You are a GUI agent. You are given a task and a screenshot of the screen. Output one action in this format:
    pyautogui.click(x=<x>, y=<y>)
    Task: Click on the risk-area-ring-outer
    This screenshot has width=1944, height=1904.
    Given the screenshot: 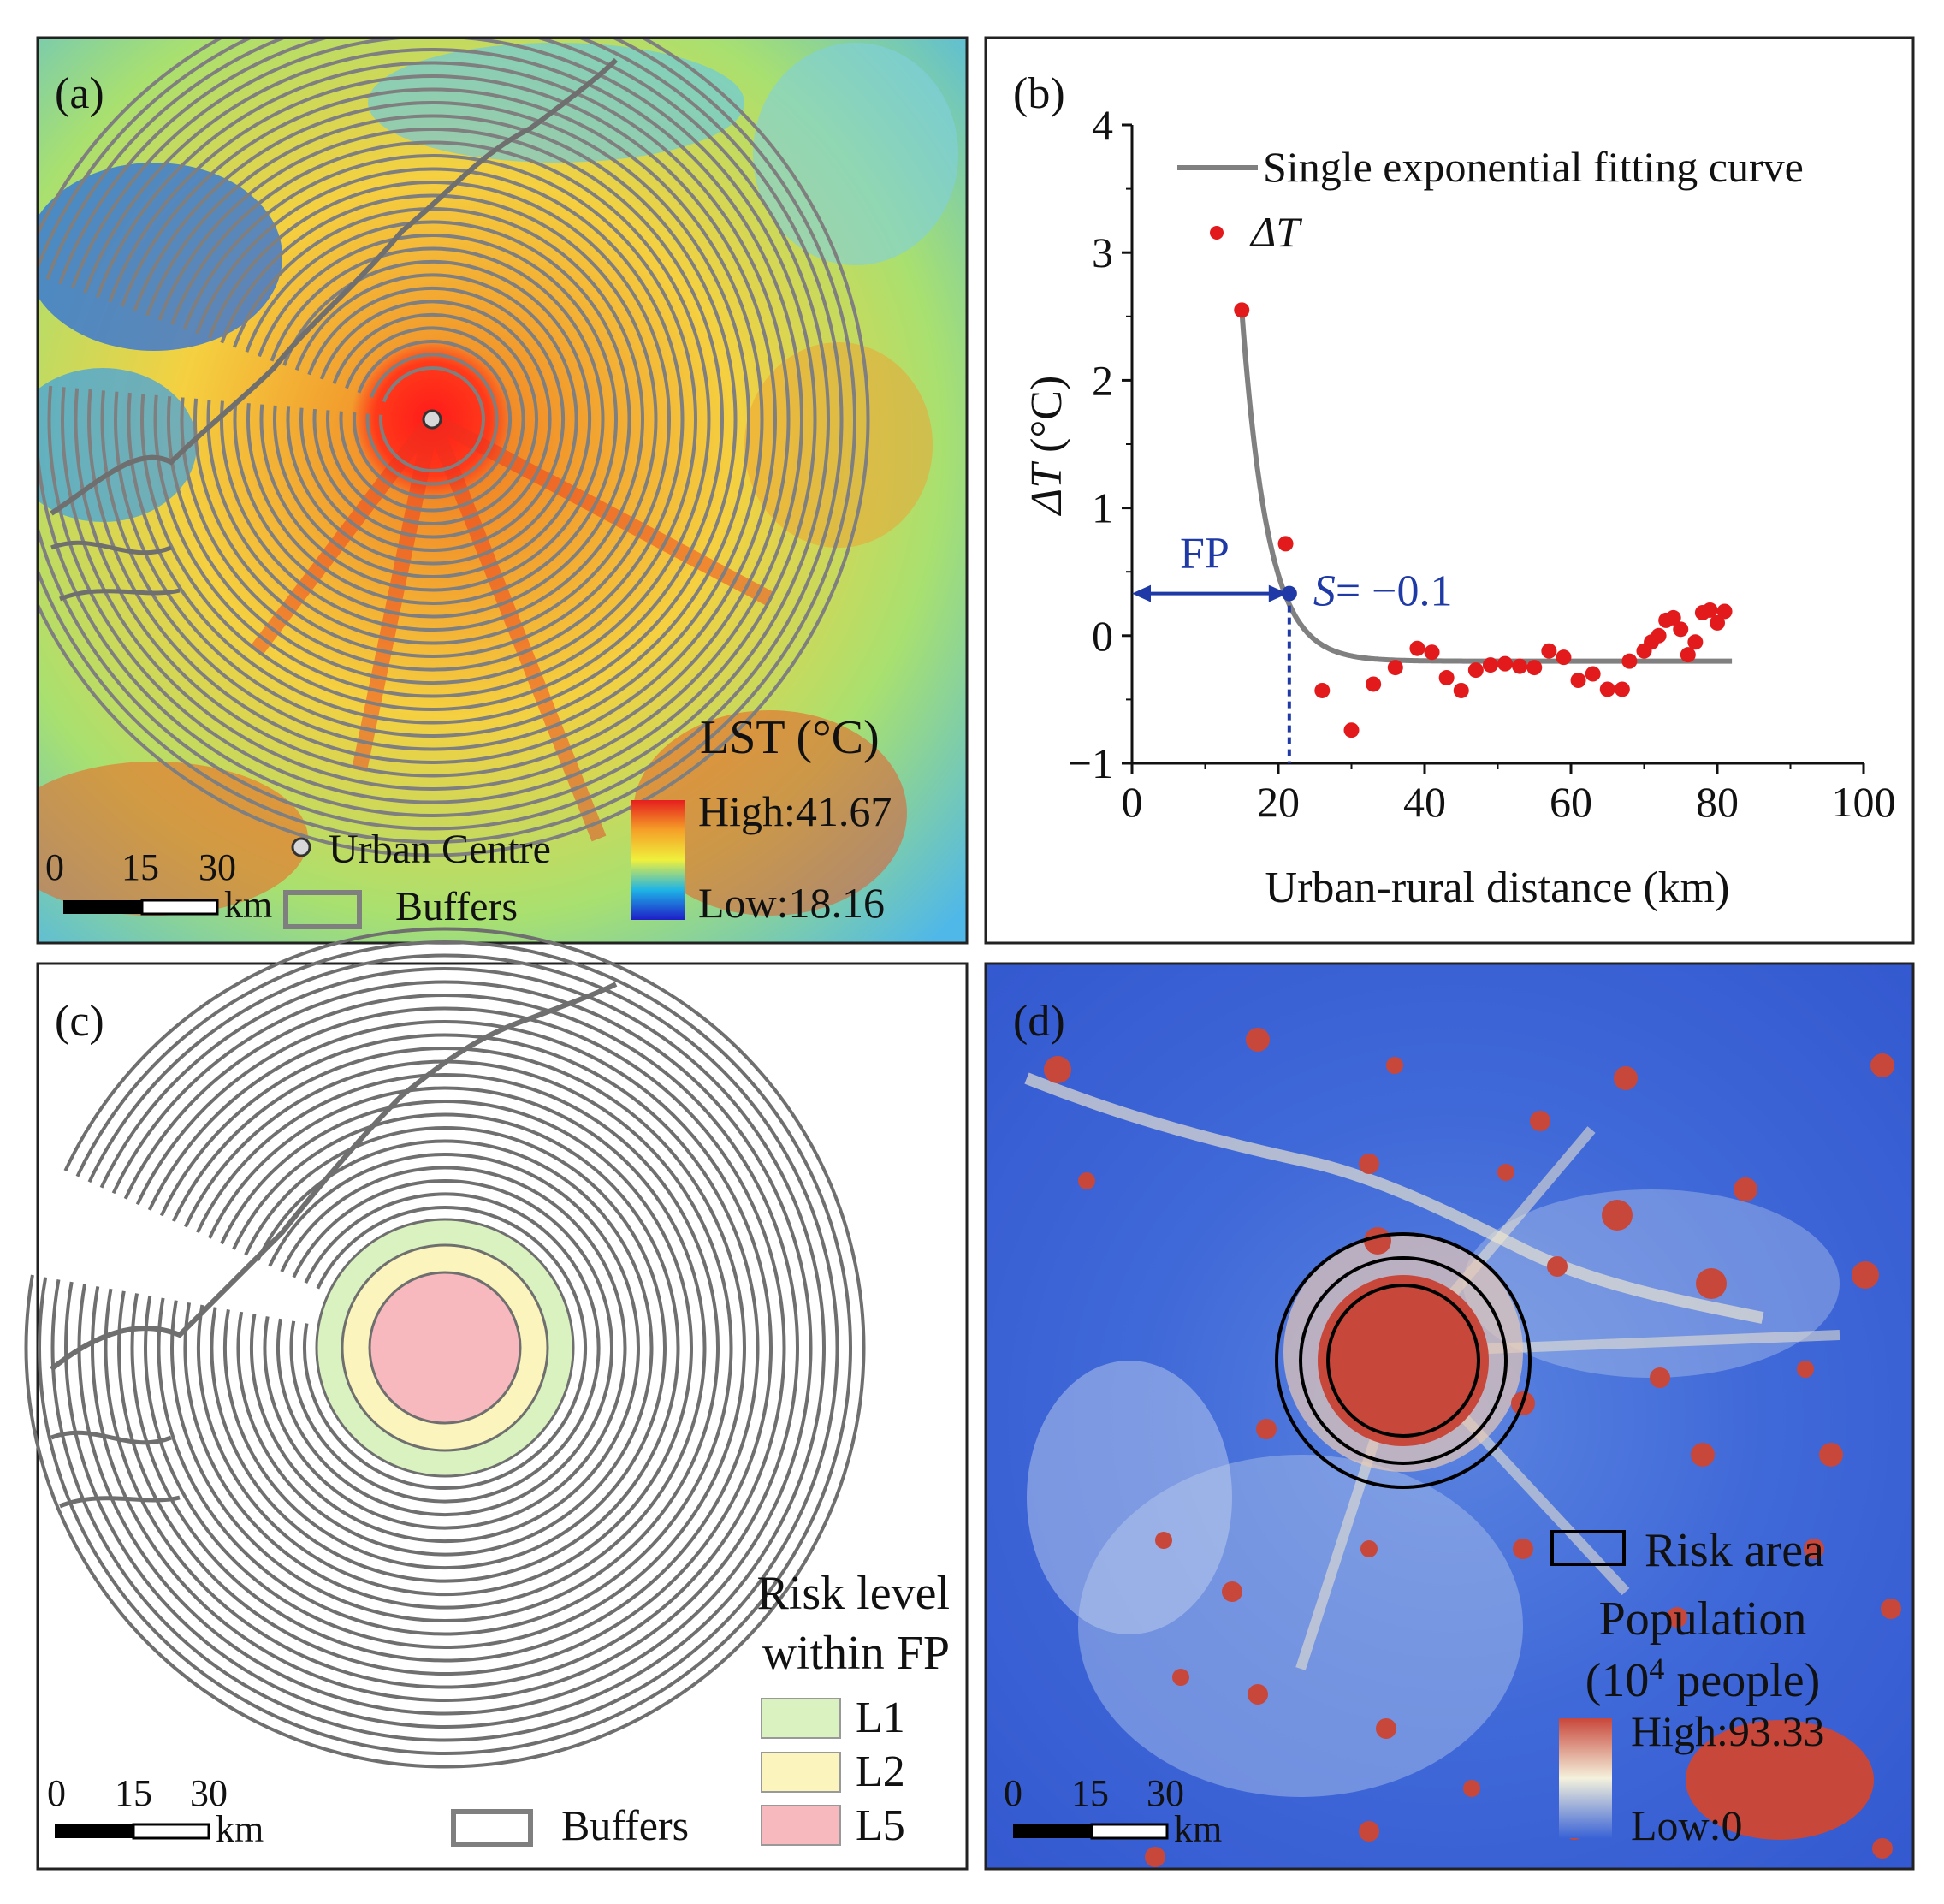 What is the action you would take?
    pyautogui.click(x=1403, y=1360)
    